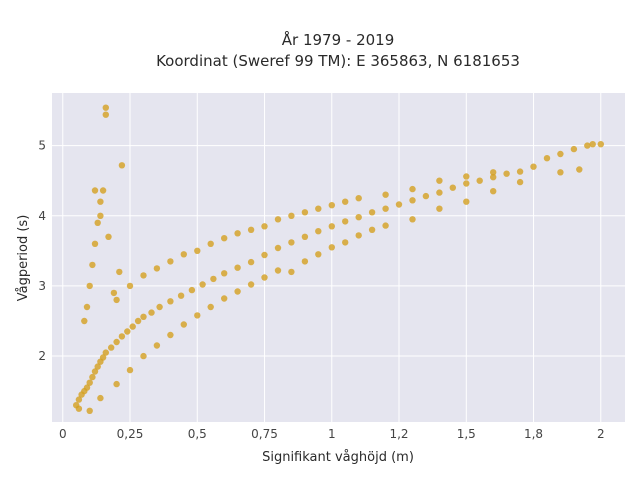 This screenshot has width=640, height=484. What do you see at coordinates (130, 434) in the screenshot?
I see `x-tick-label: 0,25` at bounding box center [130, 434].